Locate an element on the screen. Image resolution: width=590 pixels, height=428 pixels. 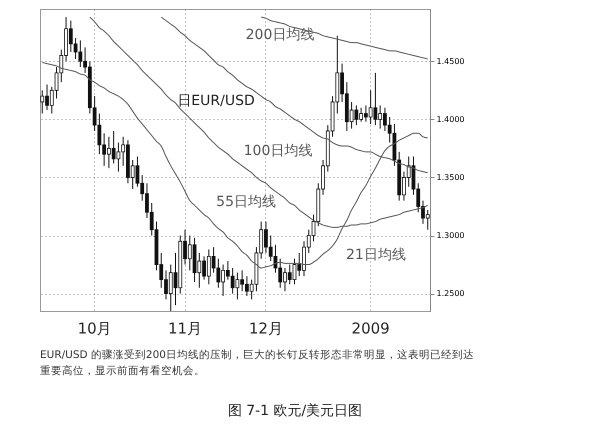
y-tick-label: 1.4500 is located at coordinates (450, 61).